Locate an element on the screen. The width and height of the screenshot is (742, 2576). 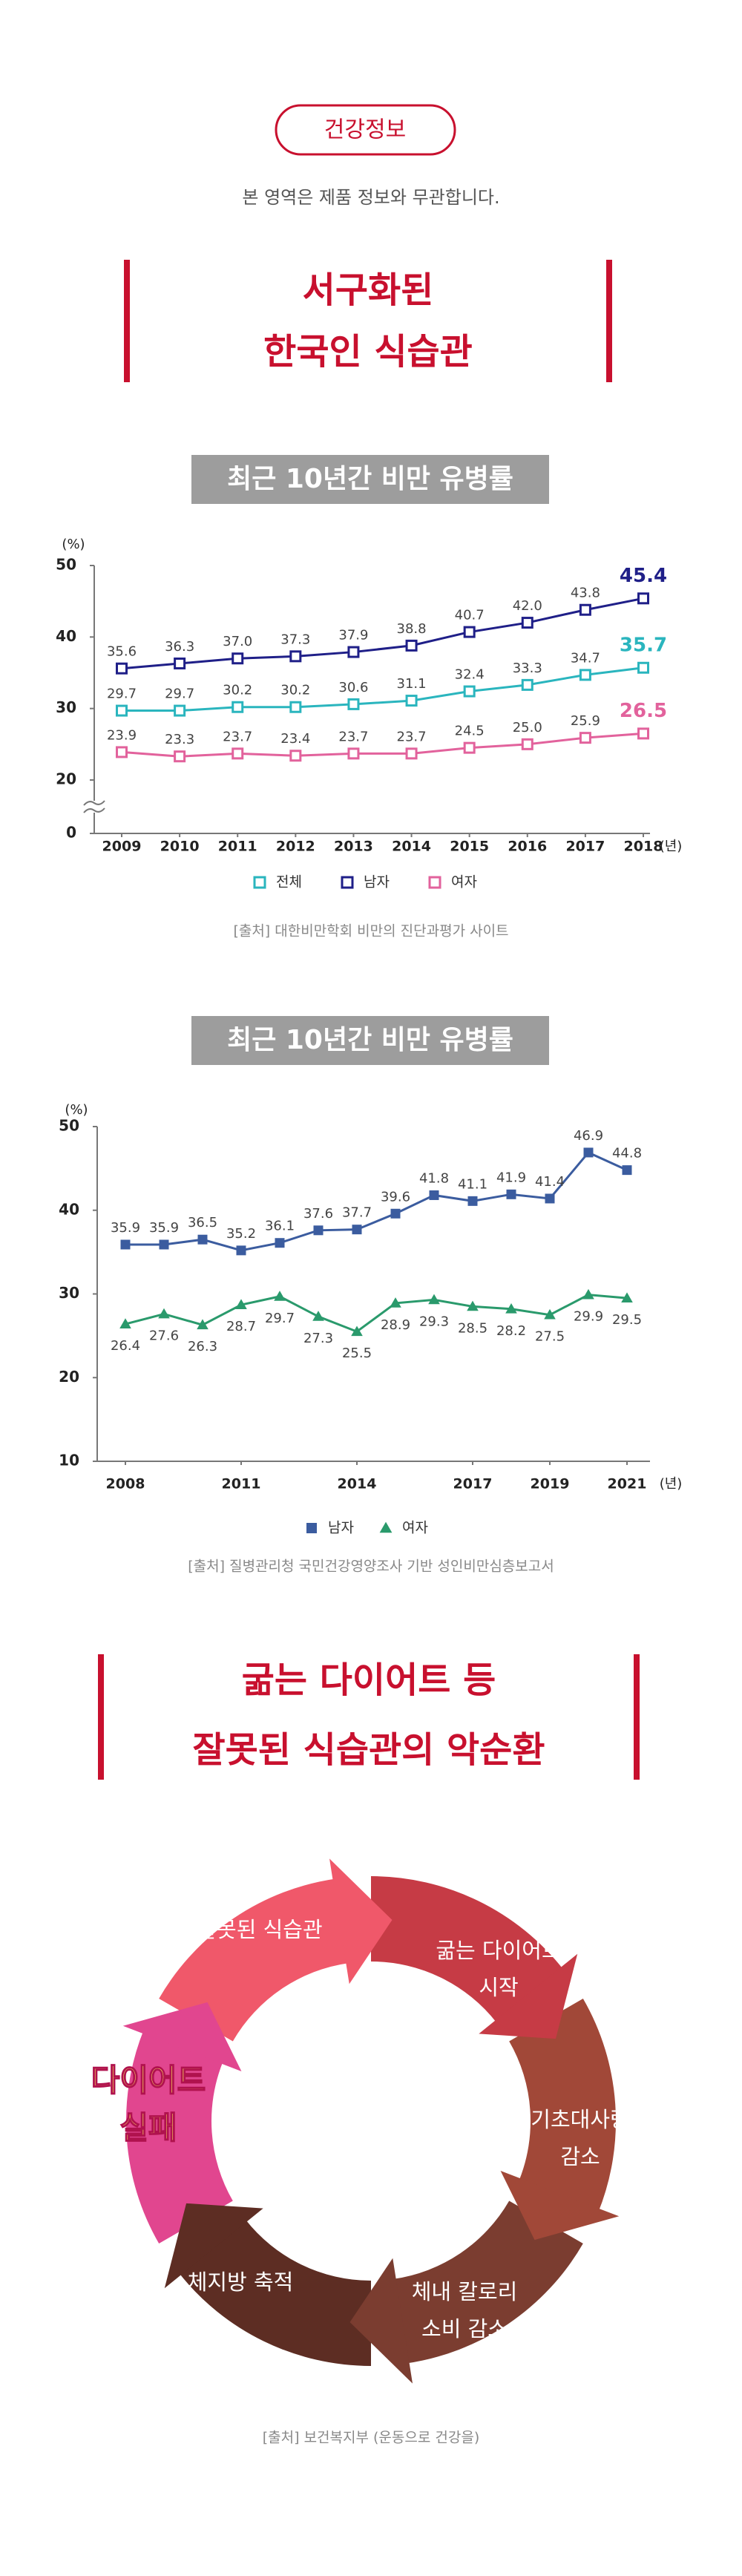
value-label: 37.3 is located at coordinates (295, 639).